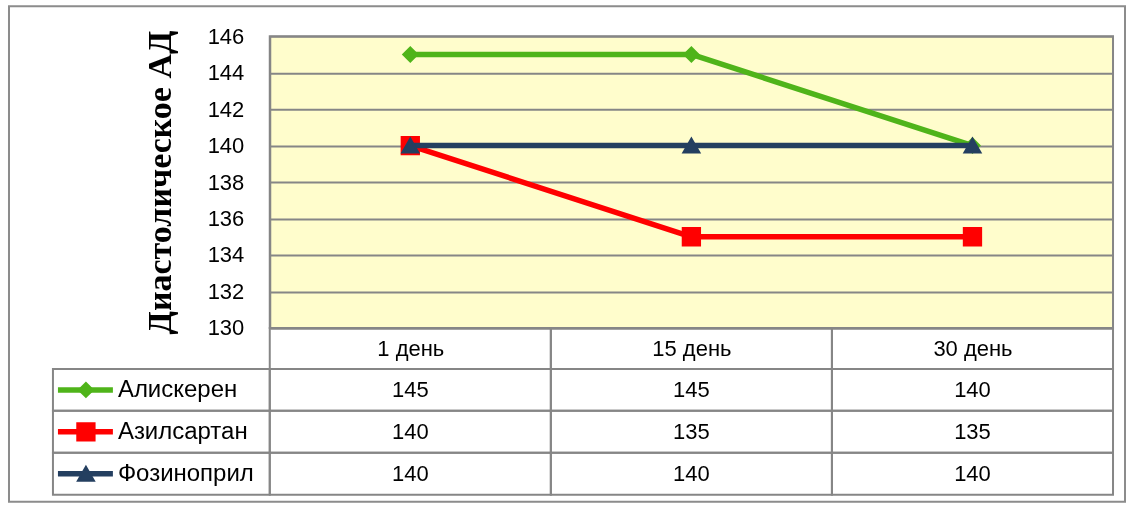  I want to click on y-tick-label: 142, so click(226, 109).